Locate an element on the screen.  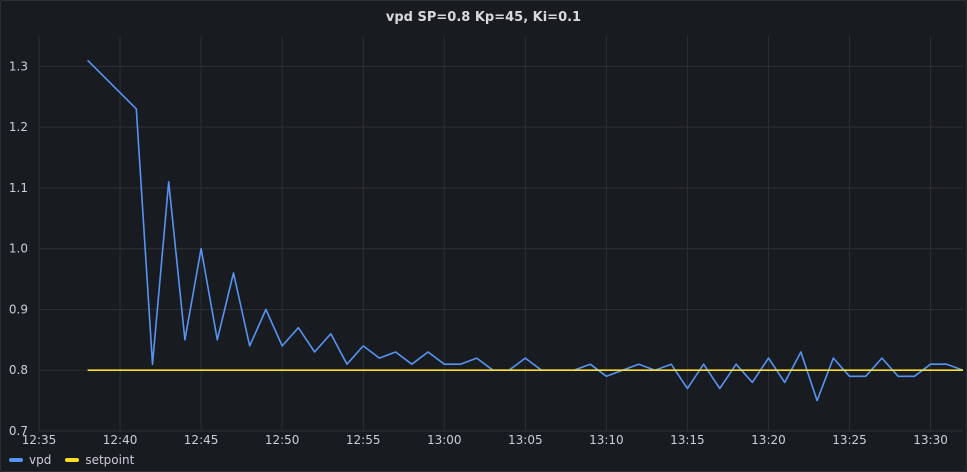
legend-label-setpoint: setpoint is located at coordinates (110, 460).